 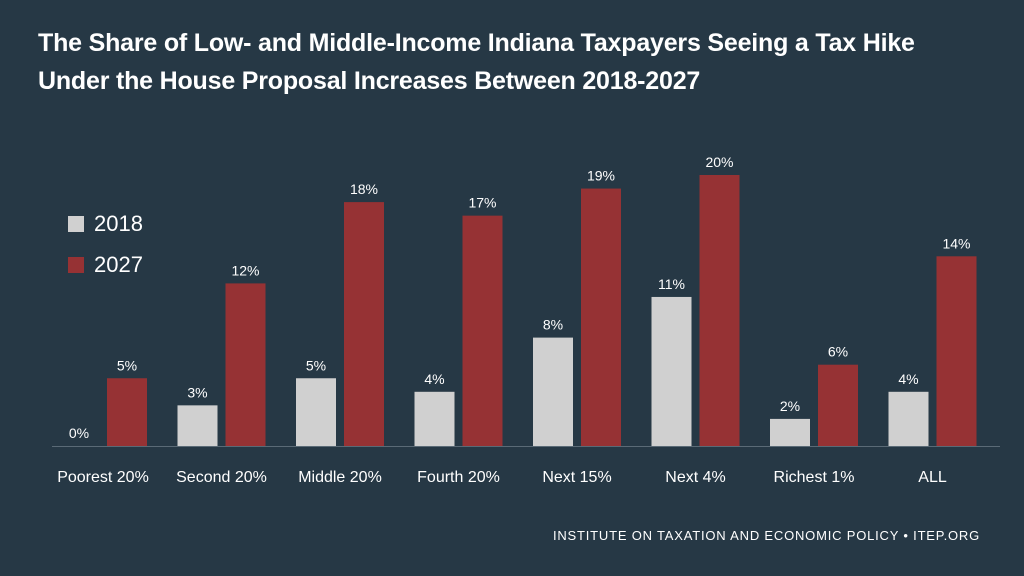 What do you see at coordinates (838, 352) in the screenshot?
I see `data-label-2027-7: 6%` at bounding box center [838, 352].